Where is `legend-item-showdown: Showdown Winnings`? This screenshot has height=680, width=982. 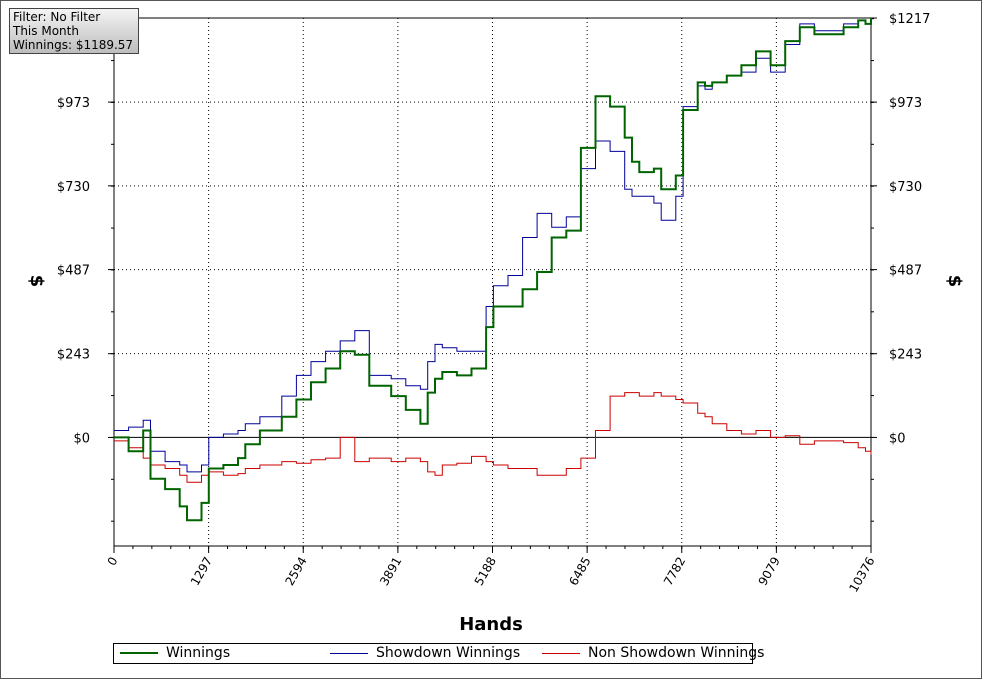
legend-item-showdown: Showdown Winnings is located at coordinates (425, 653).